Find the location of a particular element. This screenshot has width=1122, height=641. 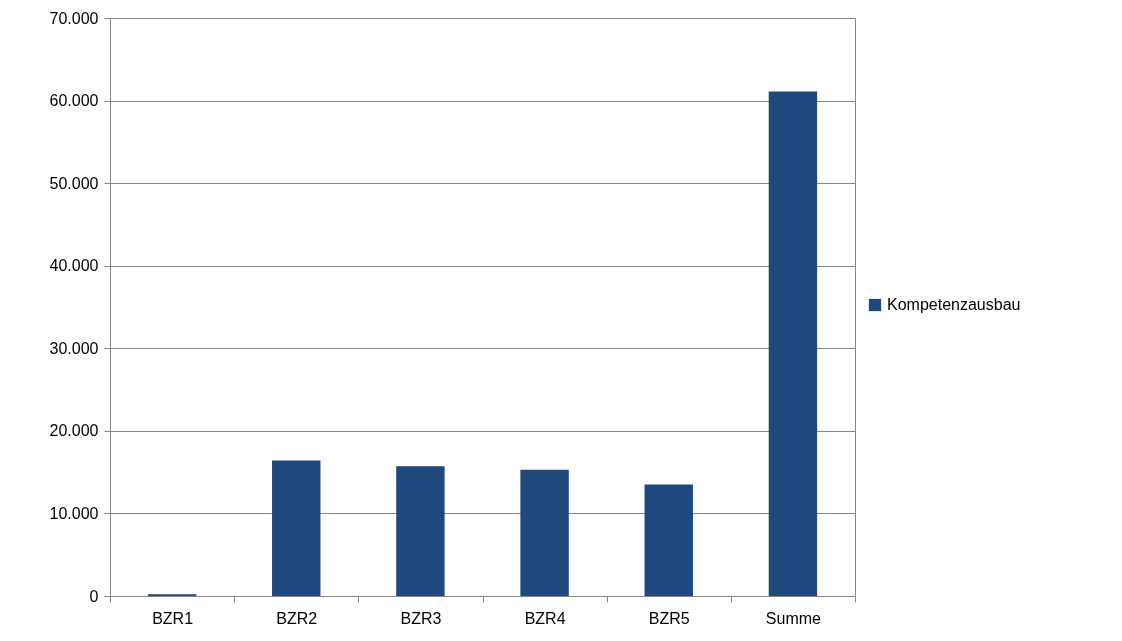

legend-label: Kompetenzausbau is located at coordinates (954, 304).